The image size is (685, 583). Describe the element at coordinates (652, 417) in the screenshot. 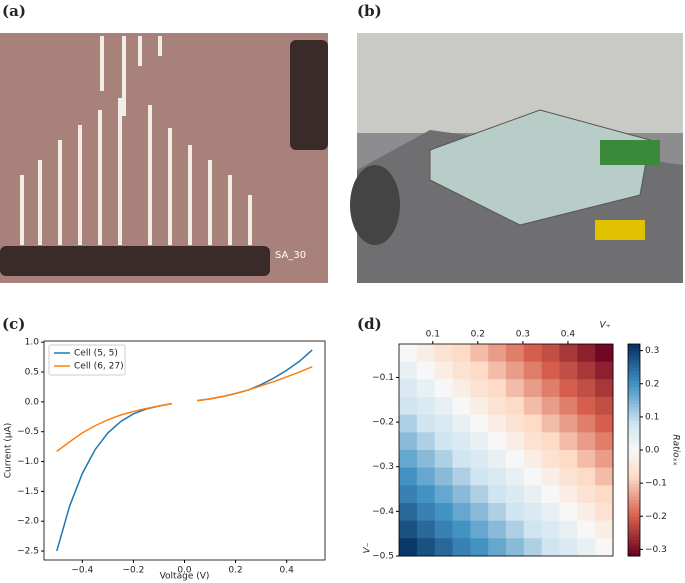

I see `colorbar-tick-label: 0.1` at that location.